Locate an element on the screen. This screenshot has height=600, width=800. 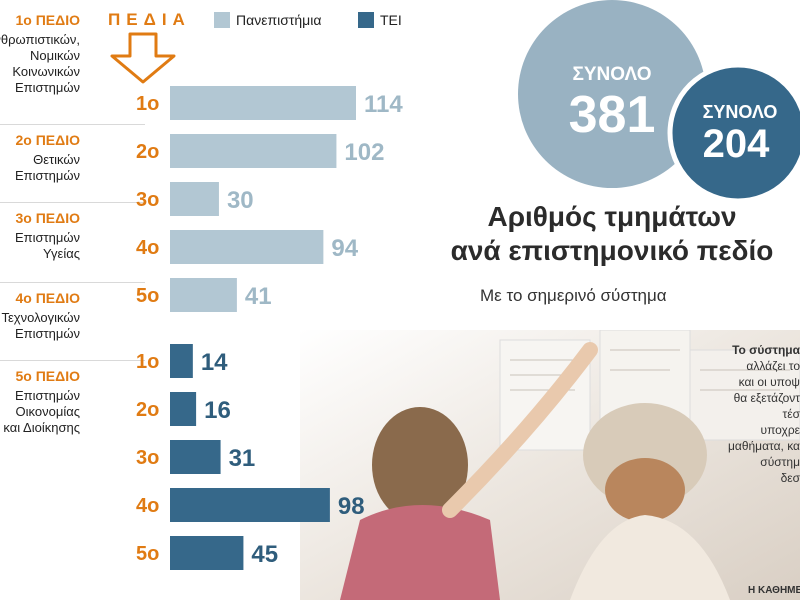
legend-swatch-tei is located at coordinates (366, 20).